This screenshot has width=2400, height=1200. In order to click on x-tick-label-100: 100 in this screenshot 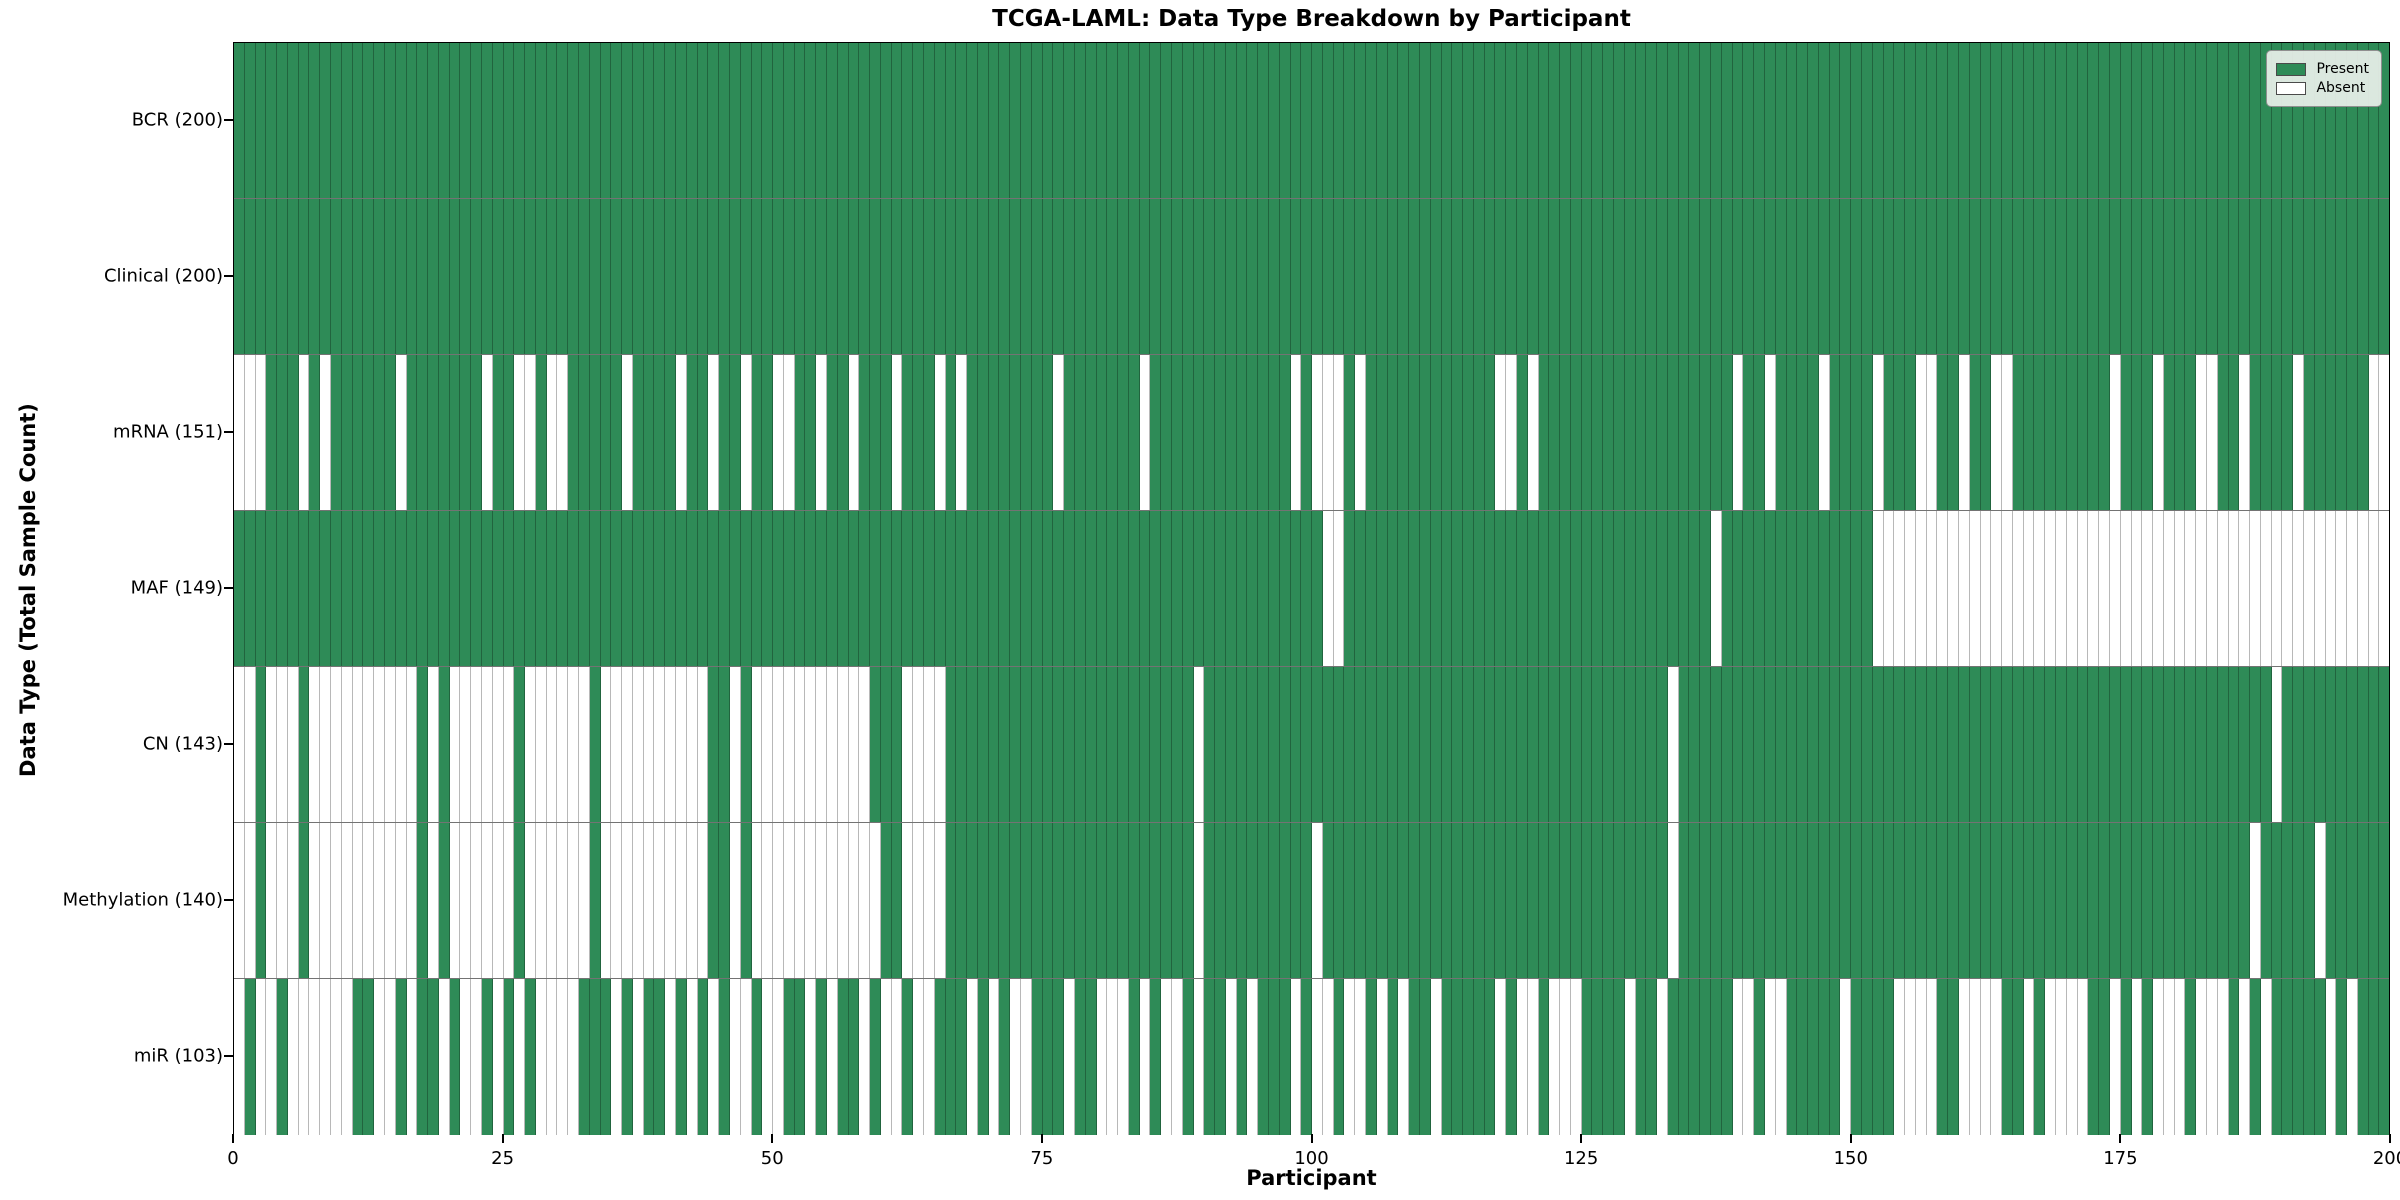, I will do `click(1311, 1158)`.